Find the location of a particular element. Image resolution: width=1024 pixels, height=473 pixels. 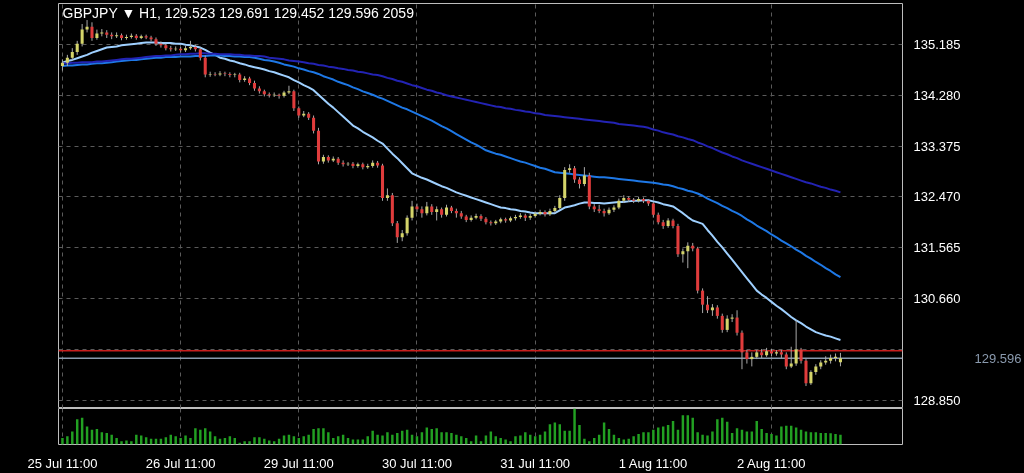

y-tick-label: 130.660 is located at coordinates (937, 298).